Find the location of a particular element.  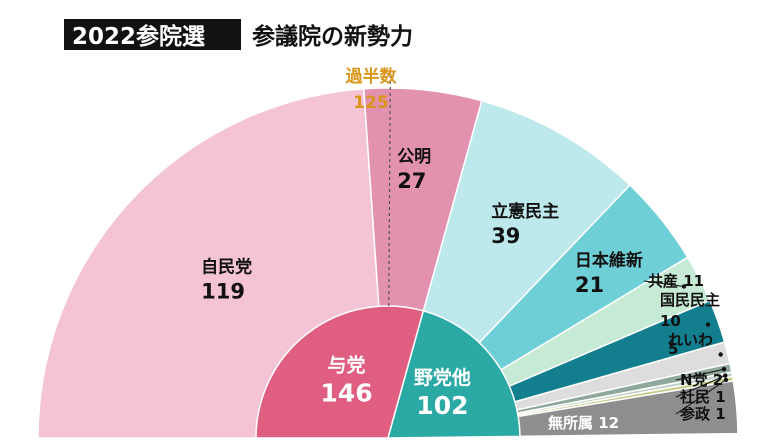

party-name-0: 自民党 is located at coordinates (226, 266).